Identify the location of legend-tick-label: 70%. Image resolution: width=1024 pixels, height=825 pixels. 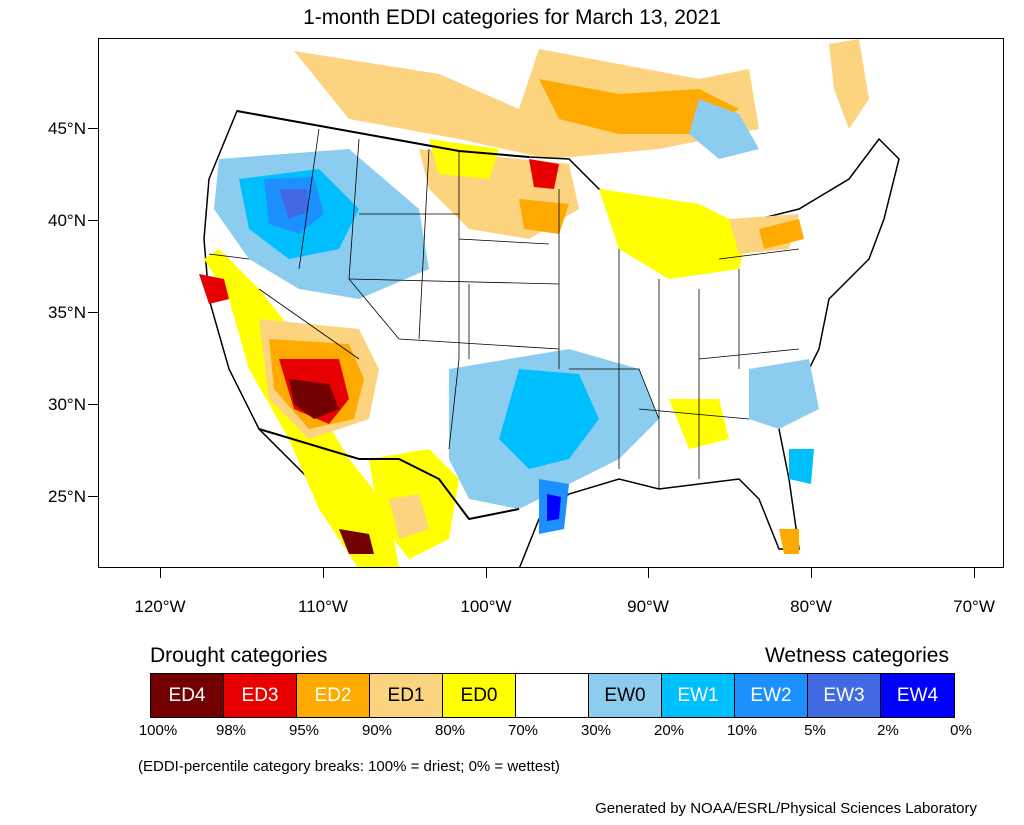
(523, 730).